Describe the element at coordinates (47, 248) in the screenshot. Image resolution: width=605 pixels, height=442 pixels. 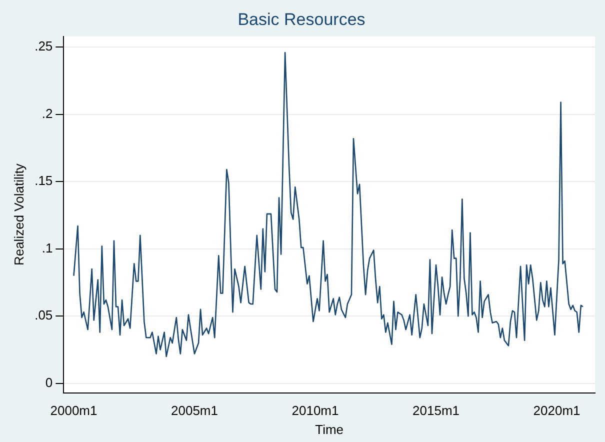
I see `y-tick-label: .1` at that location.